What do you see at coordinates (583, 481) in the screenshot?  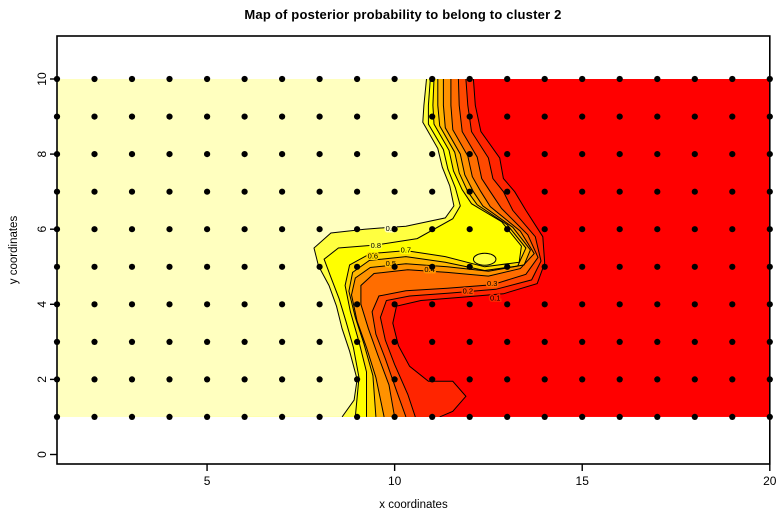 I see `x-tick-label-15: 15` at bounding box center [583, 481].